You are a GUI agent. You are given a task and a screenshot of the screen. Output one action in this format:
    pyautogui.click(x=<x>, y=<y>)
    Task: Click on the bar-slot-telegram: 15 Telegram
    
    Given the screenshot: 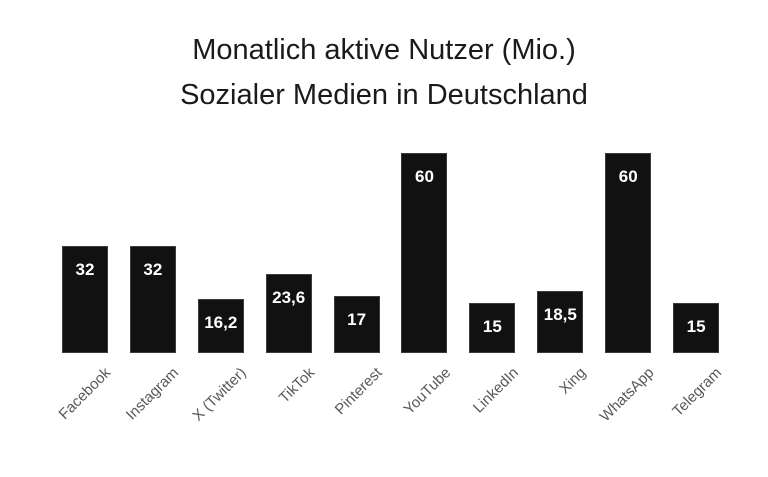 What is the action you would take?
    pyautogui.click(x=696, y=286)
    